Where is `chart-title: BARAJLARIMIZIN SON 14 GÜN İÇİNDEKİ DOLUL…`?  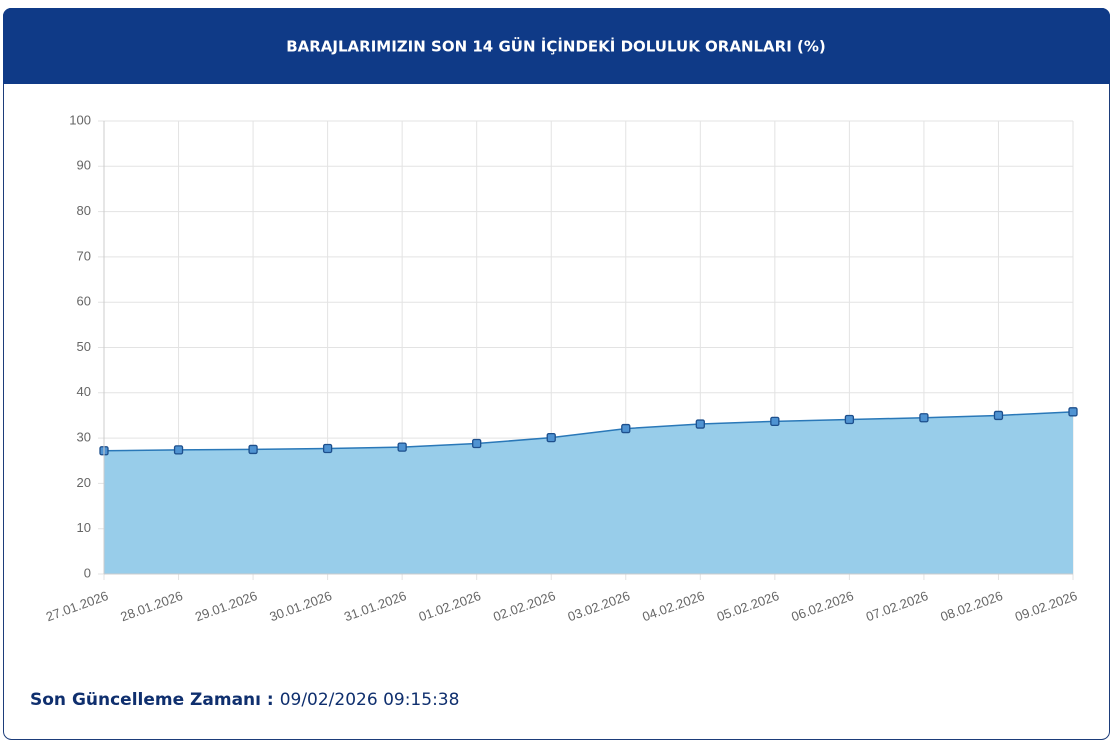
chart-title: BARAJLARIMIZIN SON 14 GÜN İÇİNDEKİ DOLUL… is located at coordinates (556, 46).